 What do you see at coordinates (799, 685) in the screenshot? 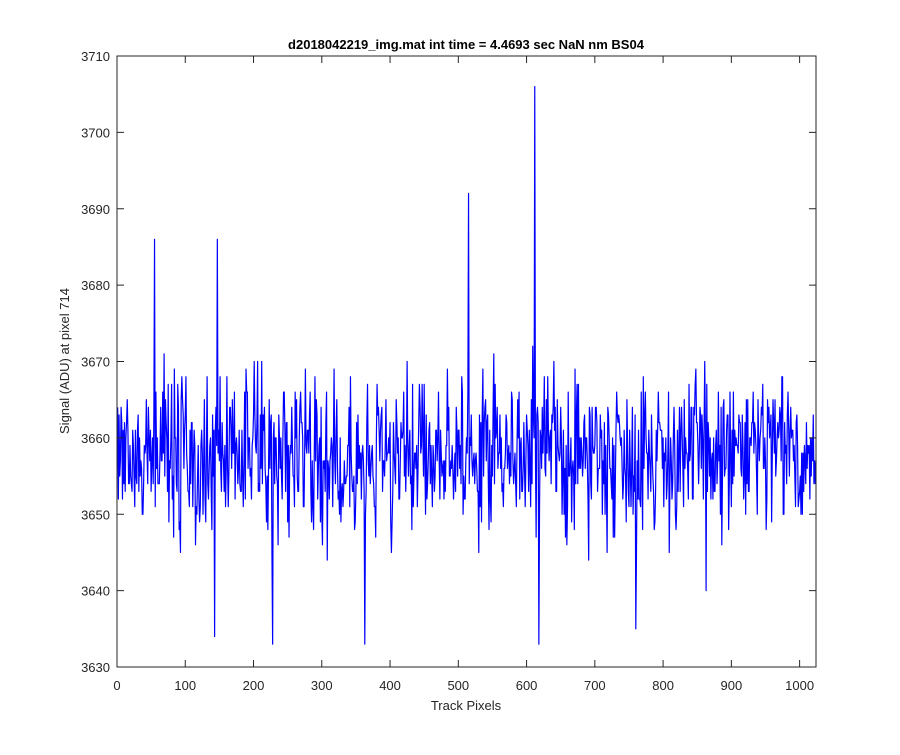
I see `x-tick-label: 1000` at bounding box center [799, 685].